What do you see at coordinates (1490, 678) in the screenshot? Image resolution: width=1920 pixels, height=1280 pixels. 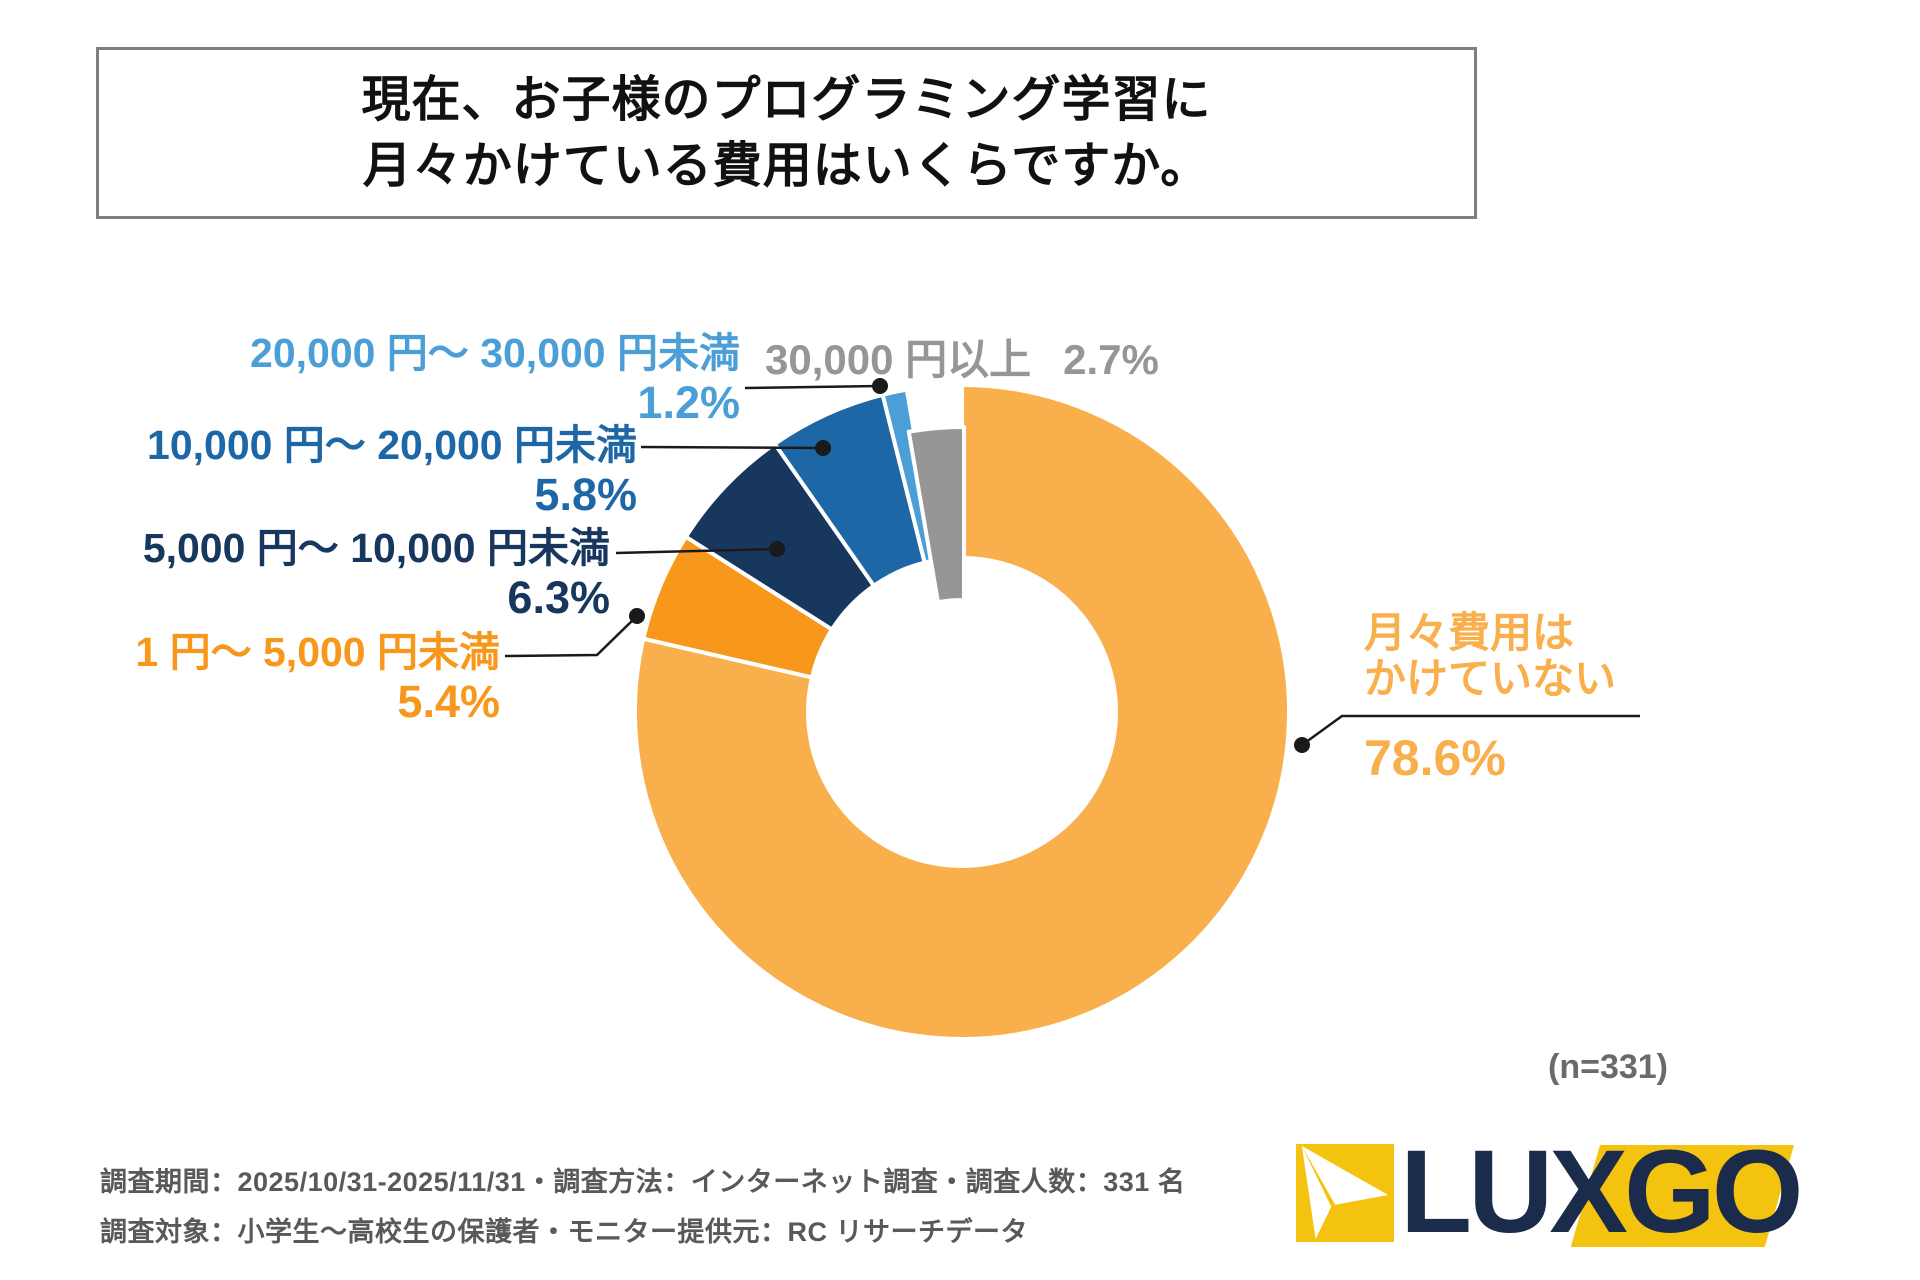 I see `callout-no-cost-line2: かけていない` at bounding box center [1490, 678].